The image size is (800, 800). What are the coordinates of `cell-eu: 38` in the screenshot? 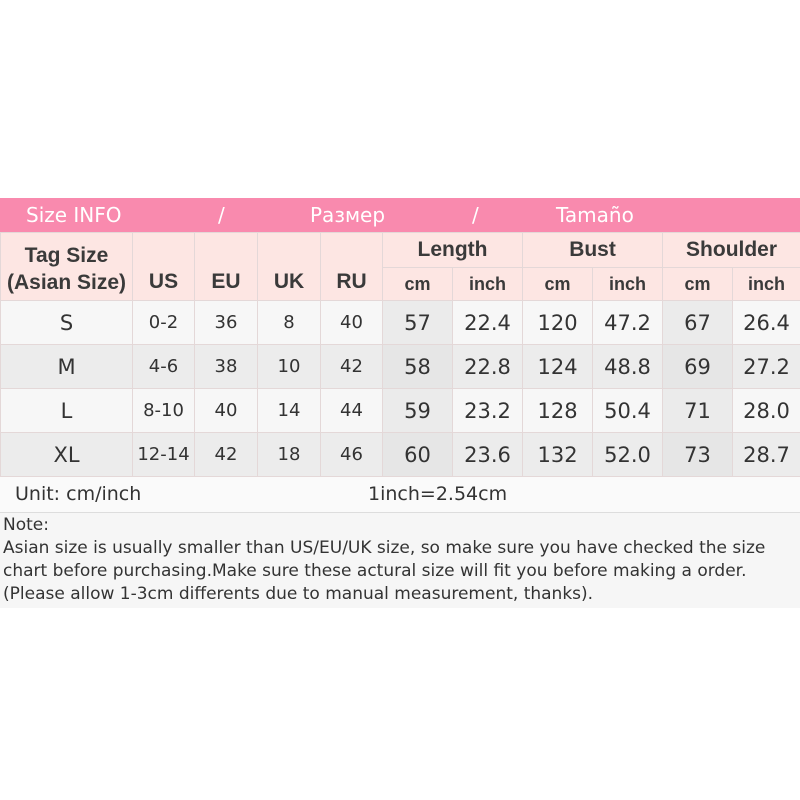 It's located at (226, 366).